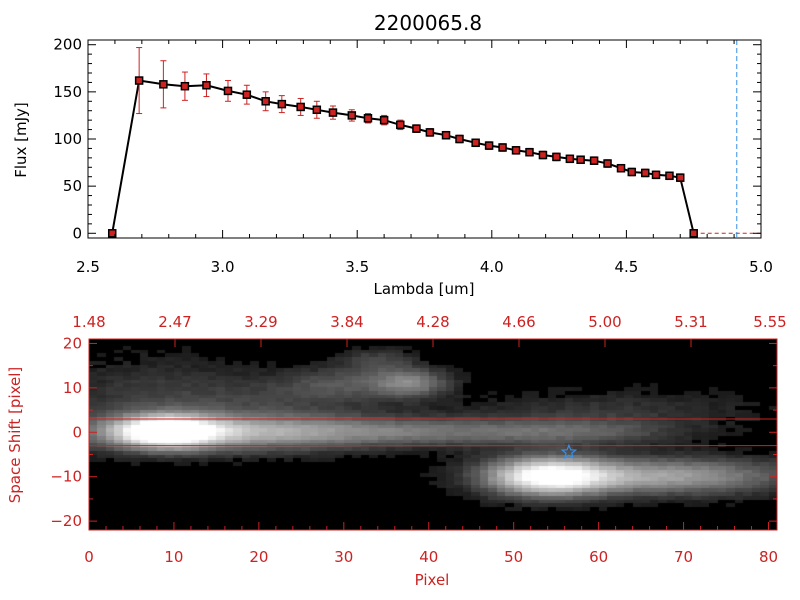 This screenshot has height=600, width=800. I want to click on x-tick-label: 5.0, so click(761, 267).